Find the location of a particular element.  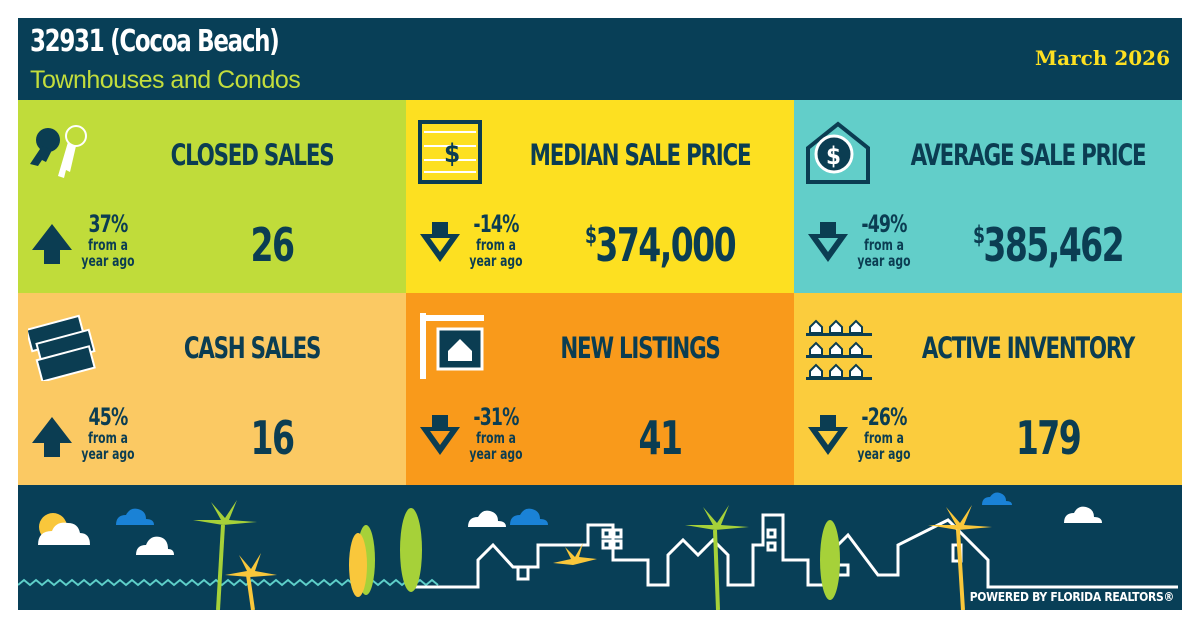

value-number: 374,000 is located at coordinates (665, 245).